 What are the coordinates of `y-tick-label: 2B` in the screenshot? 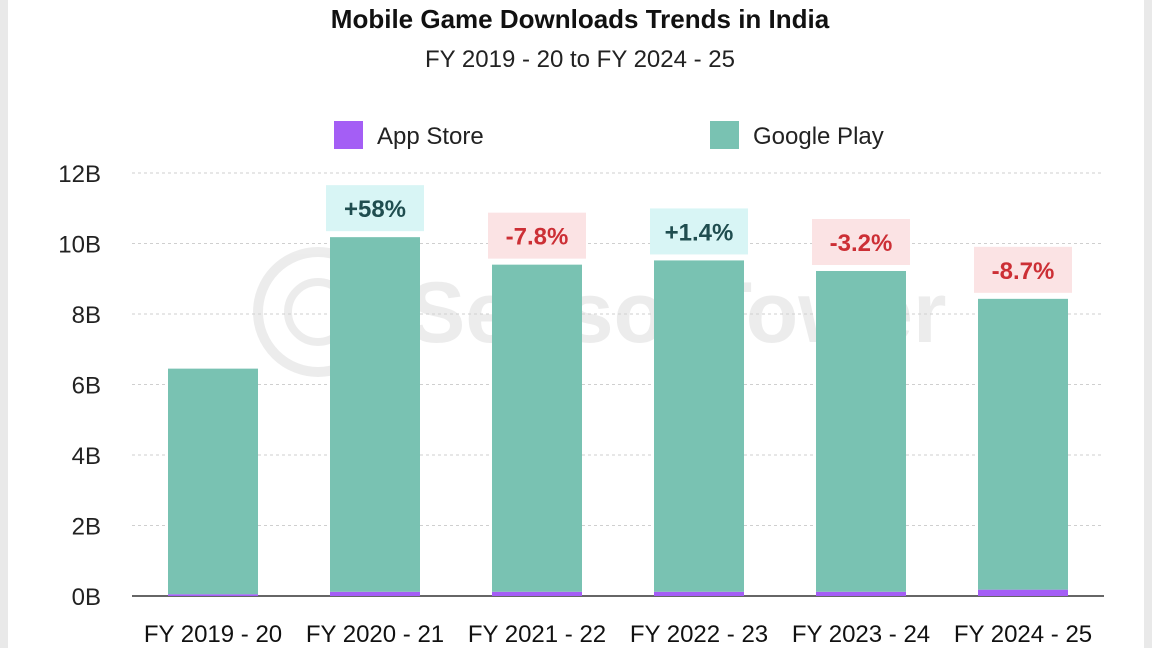 It's located at (86, 527).